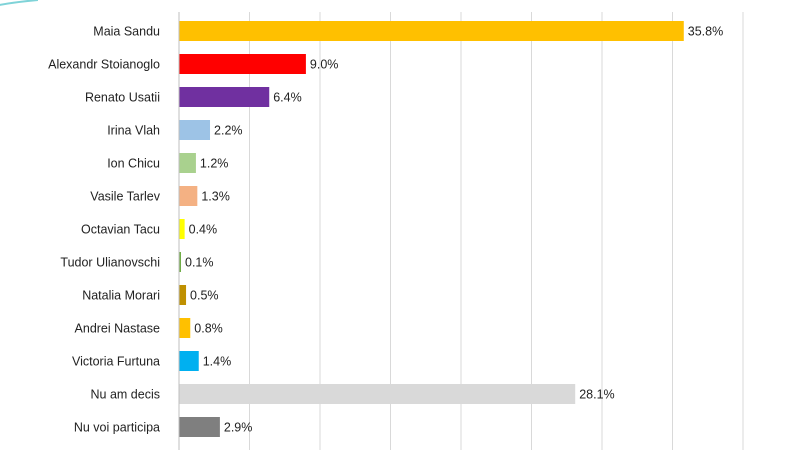 This screenshot has height=450, width=800. I want to click on data-label: 28.1%, so click(596, 395).